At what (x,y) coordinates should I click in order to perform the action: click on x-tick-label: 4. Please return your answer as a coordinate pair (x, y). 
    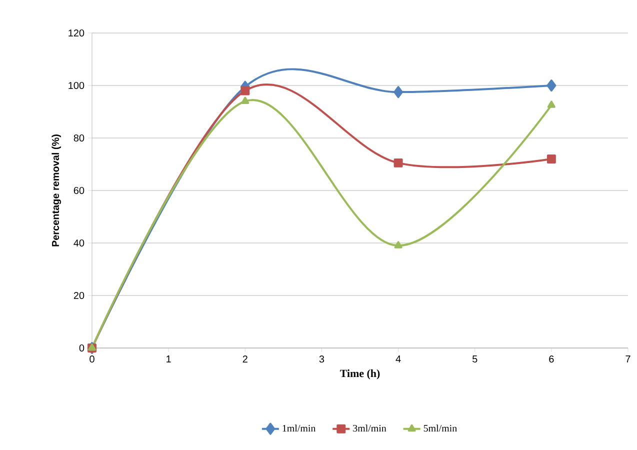
    Looking at the image, I should click on (398, 359).